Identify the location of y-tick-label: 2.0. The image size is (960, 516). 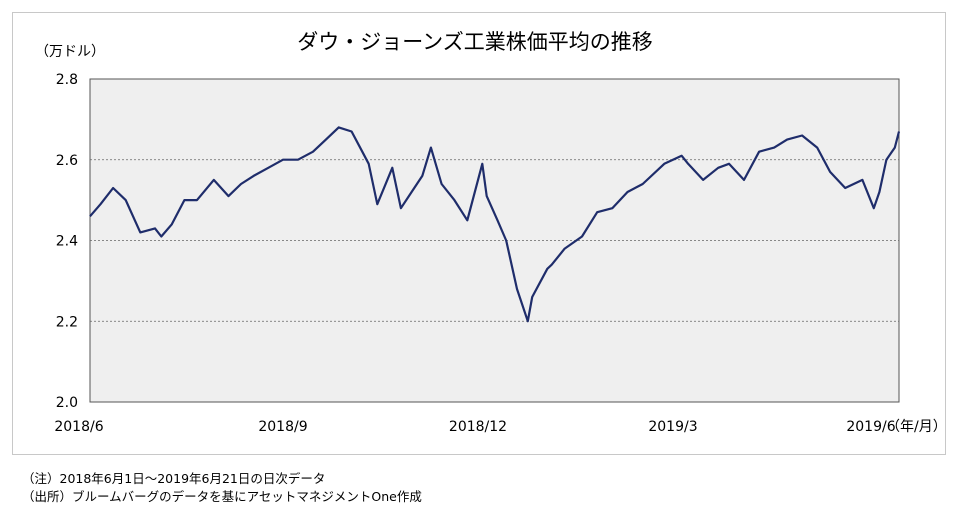
(67, 403).